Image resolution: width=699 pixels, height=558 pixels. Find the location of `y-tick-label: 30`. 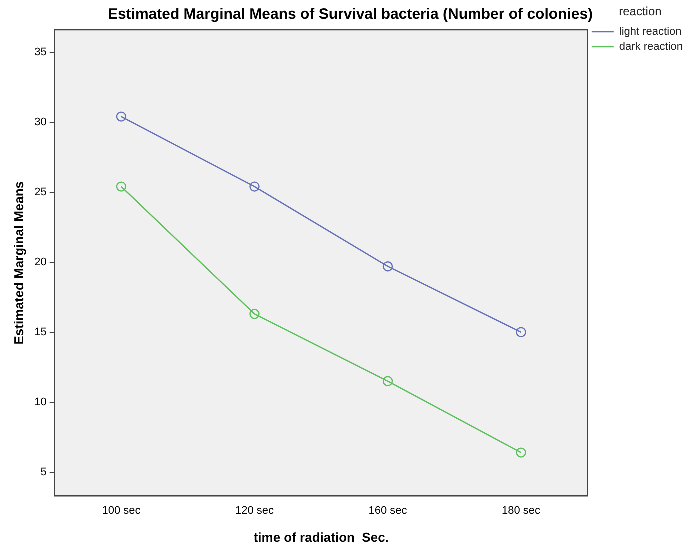

y-tick-label: 30 is located at coordinates (40, 122).